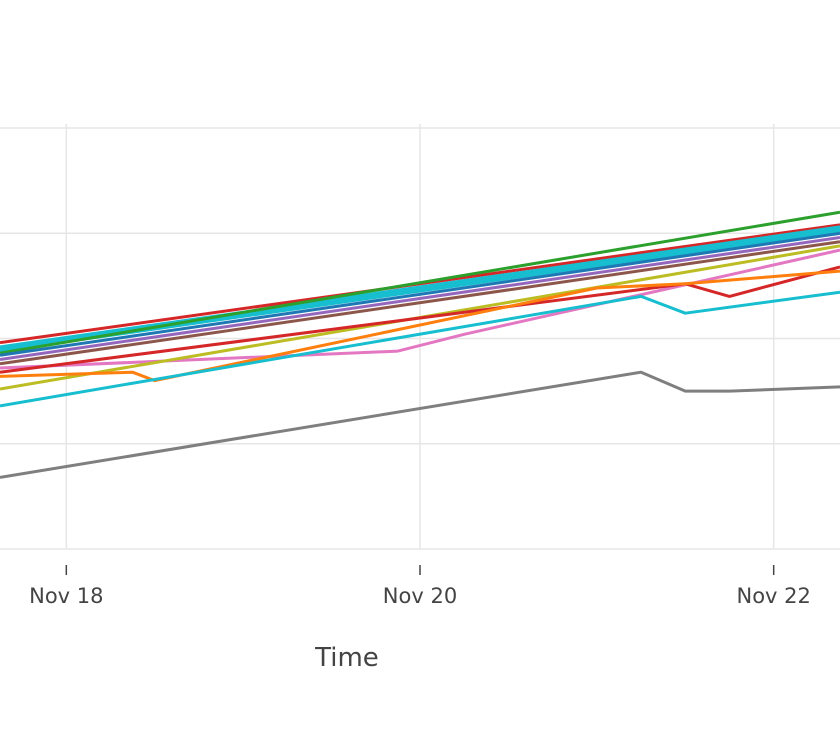 Image resolution: width=840 pixels, height=731 pixels. What do you see at coordinates (346, 658) in the screenshot?
I see `x-axis-title: Time` at bounding box center [346, 658].